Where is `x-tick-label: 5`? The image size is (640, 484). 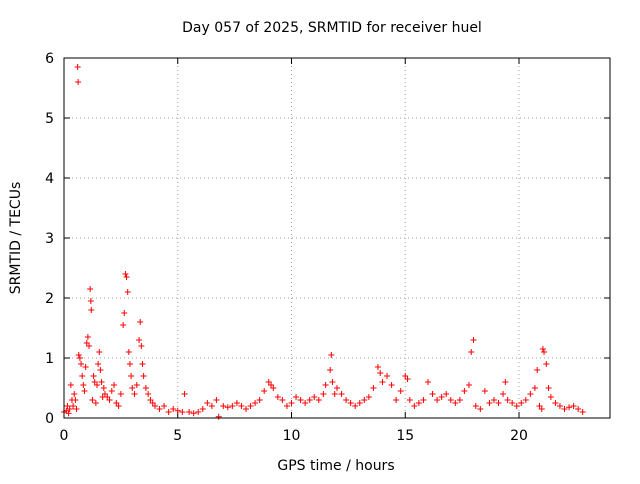 x-tick-label: 5 is located at coordinates (177, 436).